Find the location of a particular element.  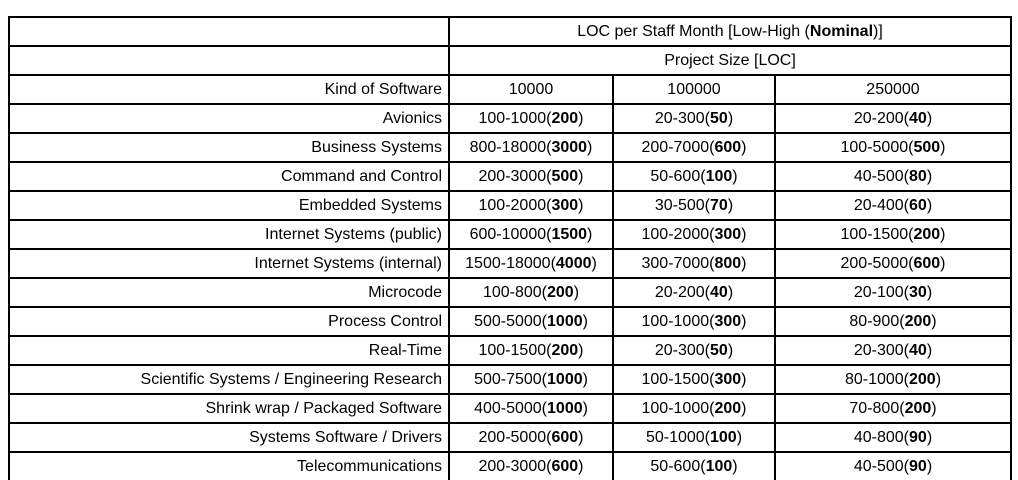

title-text-pre: LOC per Staff Month [Low-High ( is located at coordinates (693, 31).